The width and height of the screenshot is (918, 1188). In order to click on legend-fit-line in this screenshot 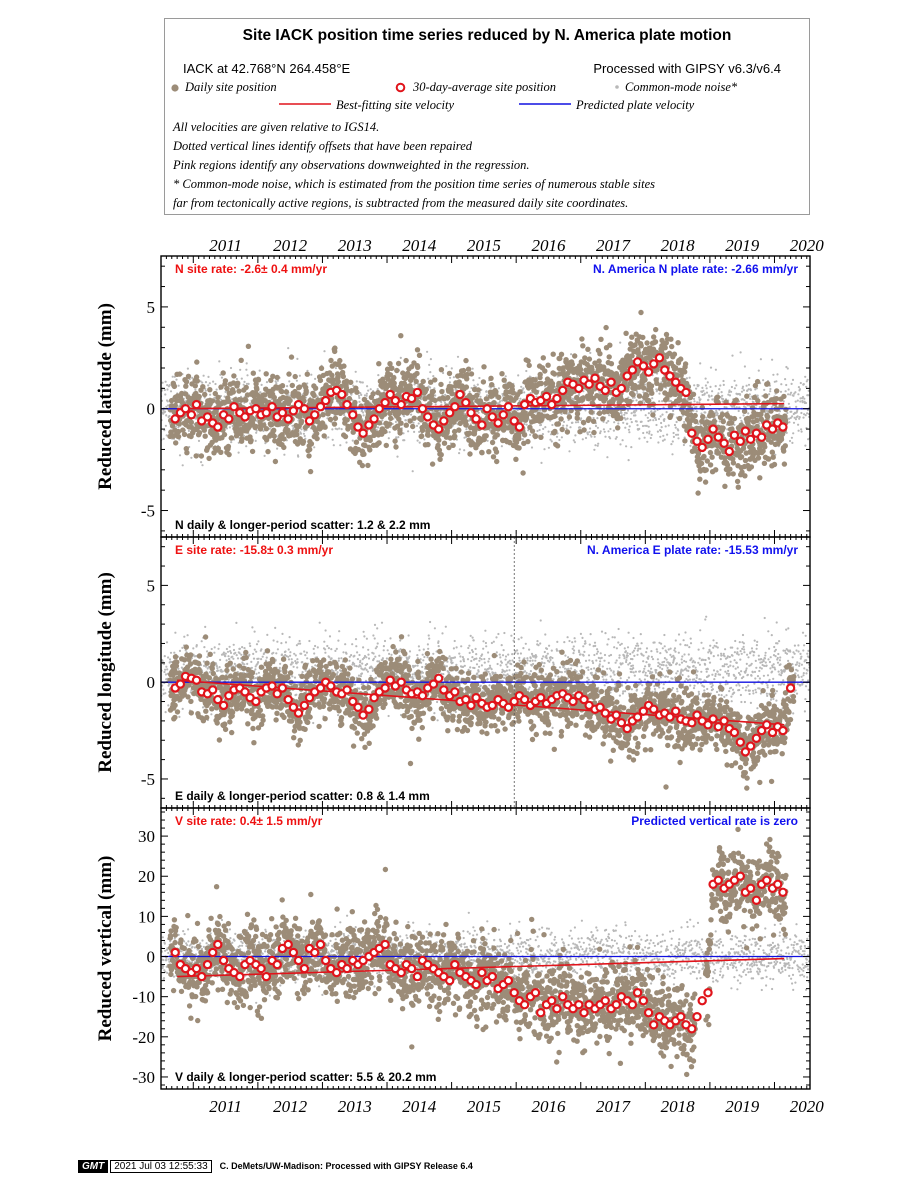, I will do `click(305, 104)`.